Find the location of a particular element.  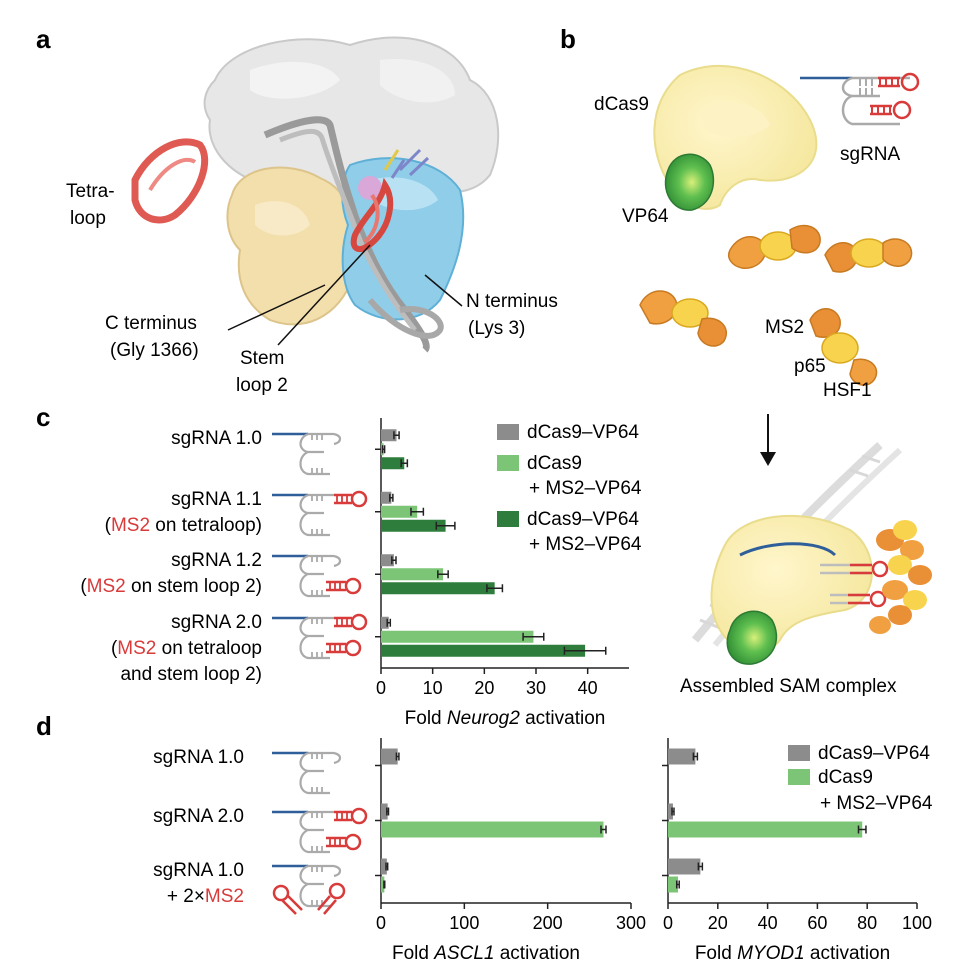

neurog2-chart: 0 10 20 30 40 Fold Neurog2 activation is located at coordinates (502, 573).